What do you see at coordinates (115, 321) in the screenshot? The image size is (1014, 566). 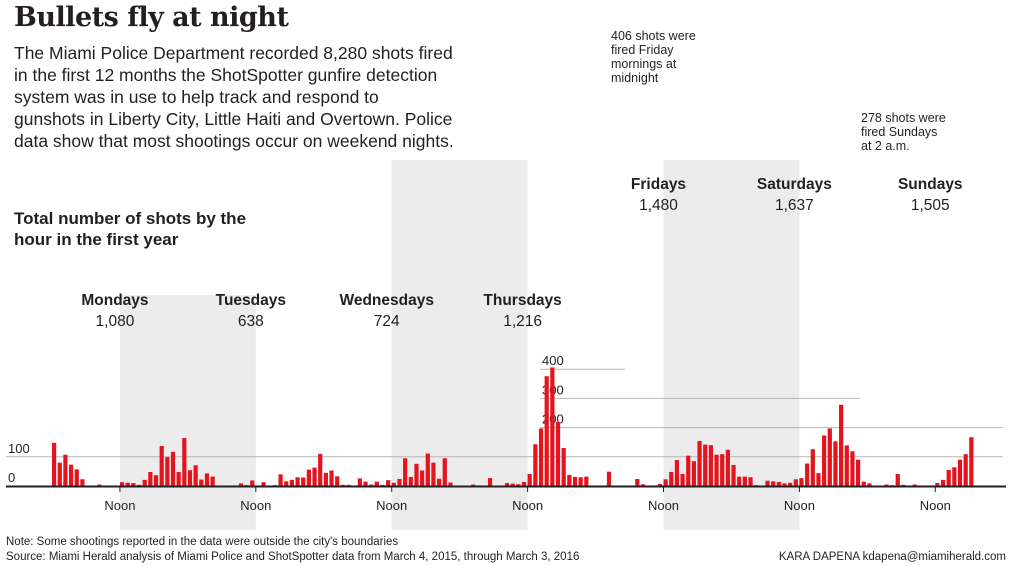 I see `day-total-mondays: 1,080` at bounding box center [115, 321].